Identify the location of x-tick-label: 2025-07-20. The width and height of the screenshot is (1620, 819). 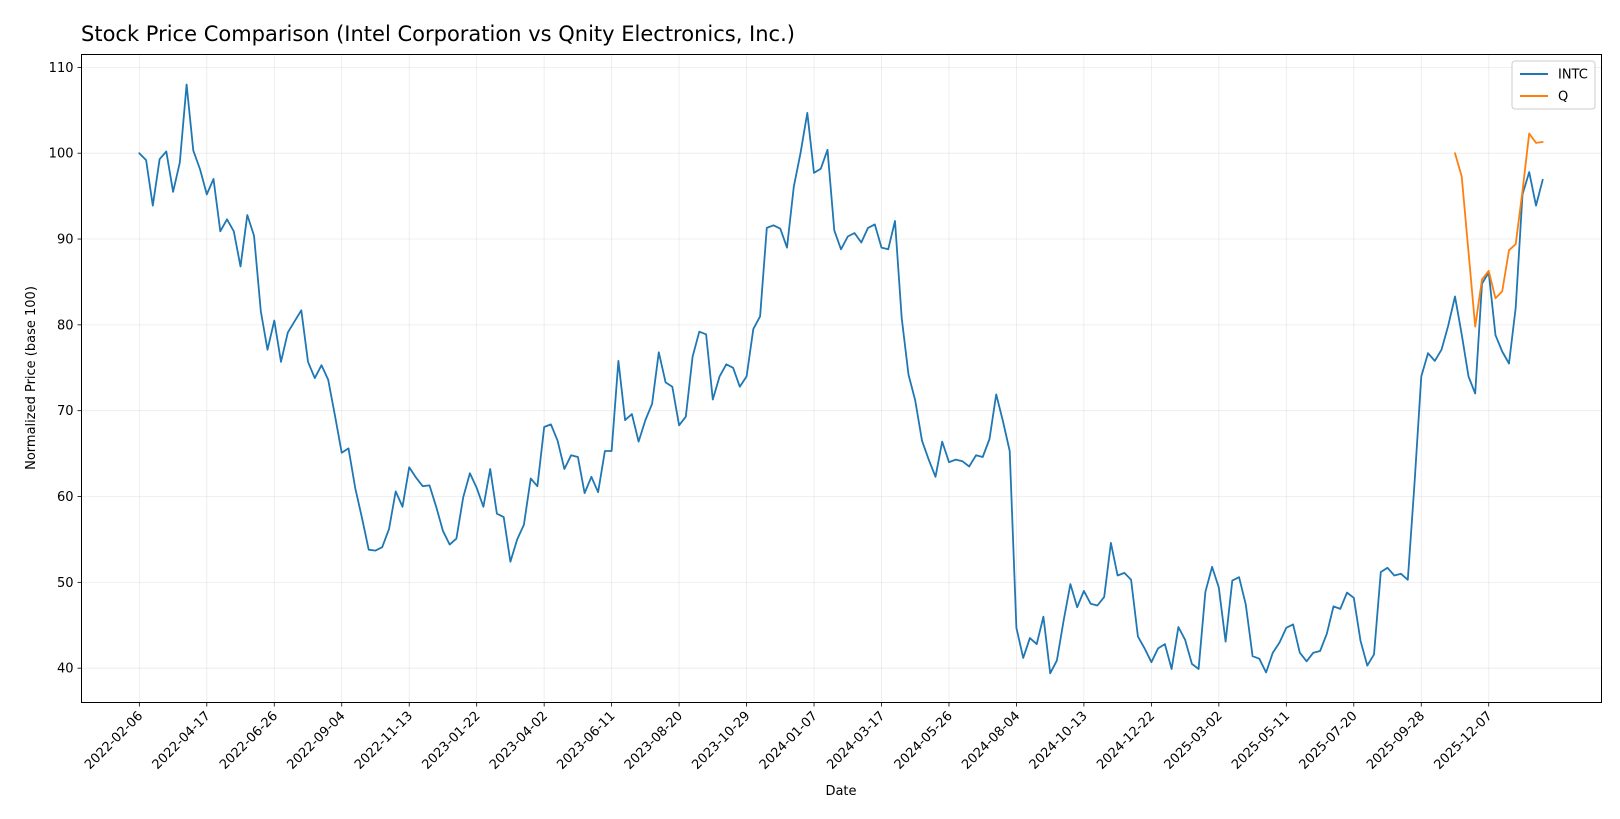
(1329, 741).